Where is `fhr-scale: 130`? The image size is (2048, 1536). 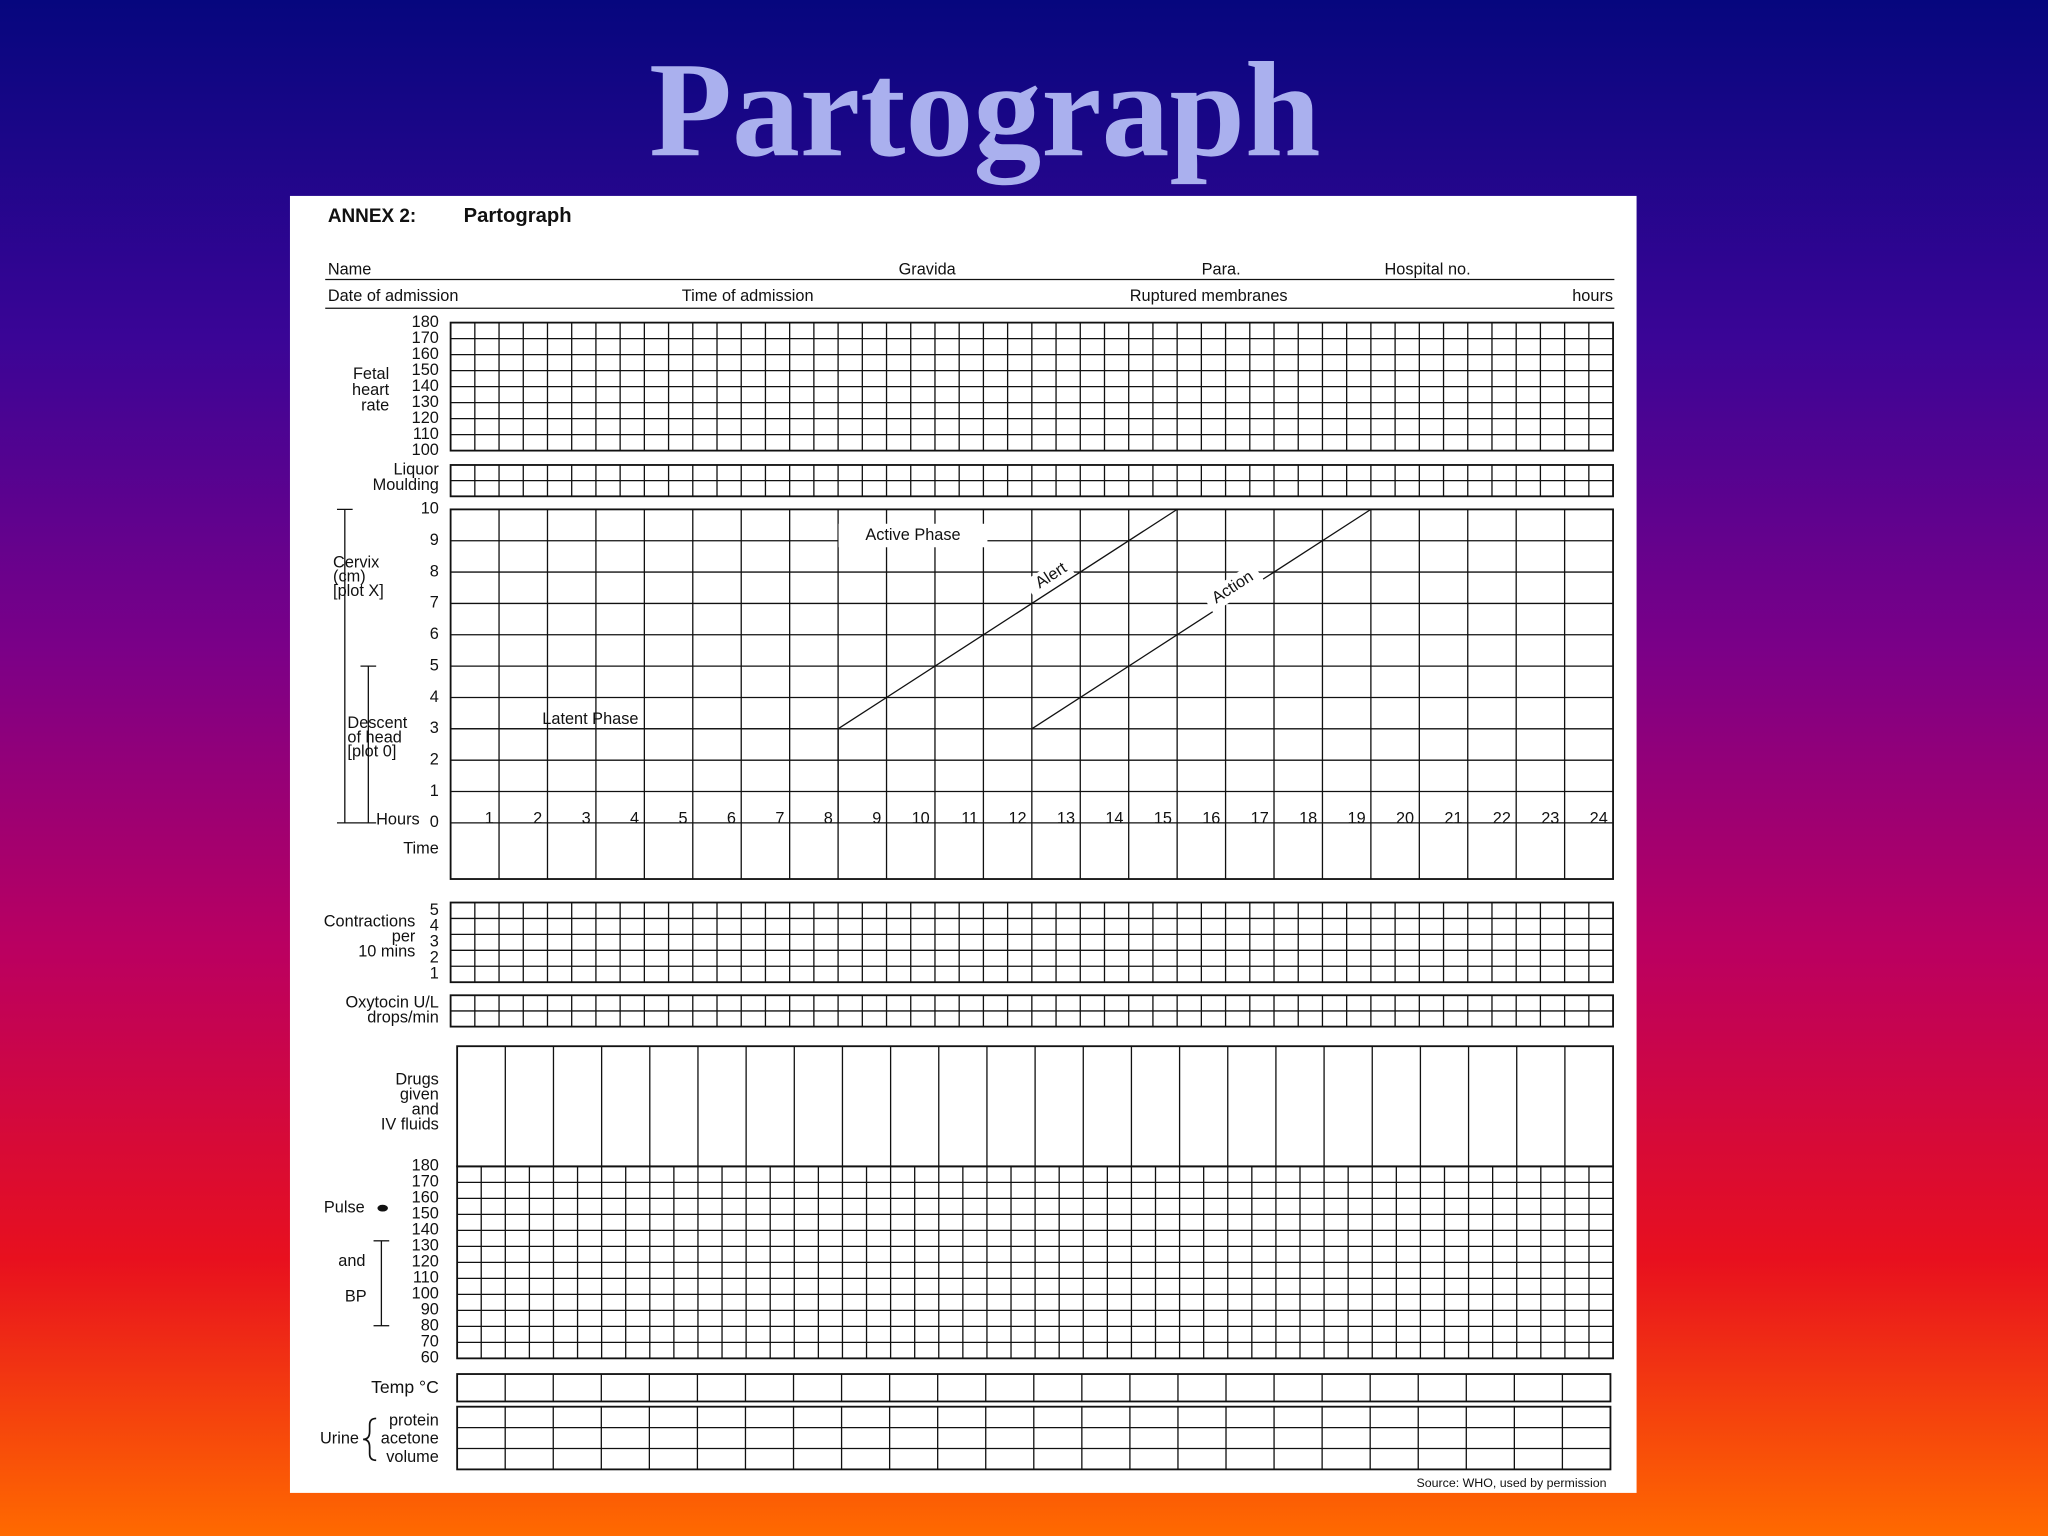
fhr-scale: 130 is located at coordinates (425, 402).